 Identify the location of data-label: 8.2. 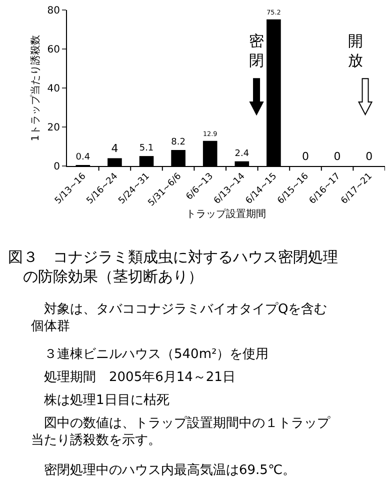
(178, 143).